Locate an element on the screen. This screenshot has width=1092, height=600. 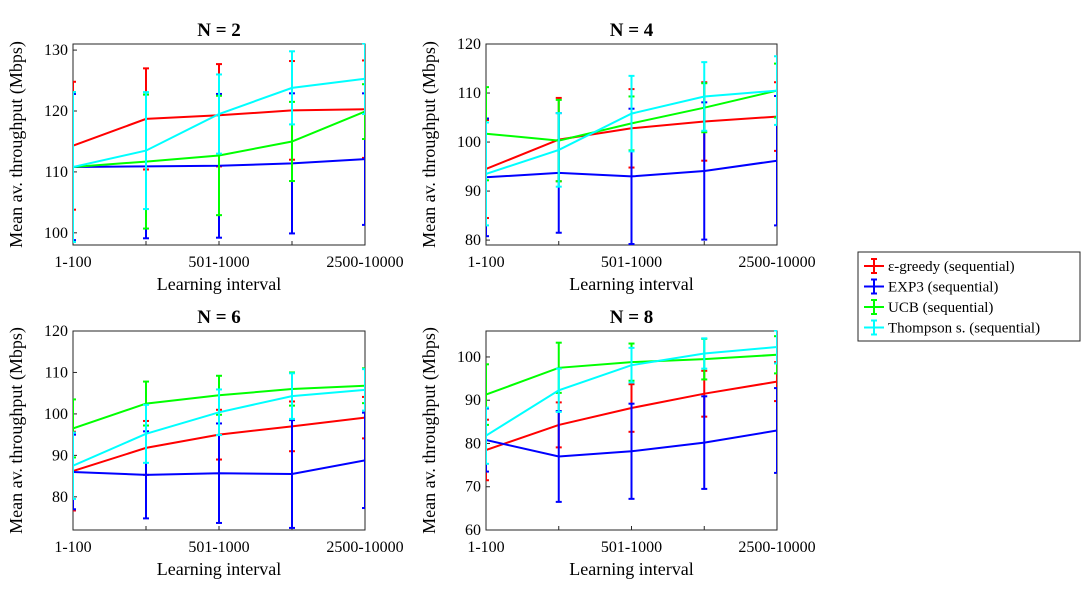
y-tick-label: 130 is located at coordinates (56, 50).